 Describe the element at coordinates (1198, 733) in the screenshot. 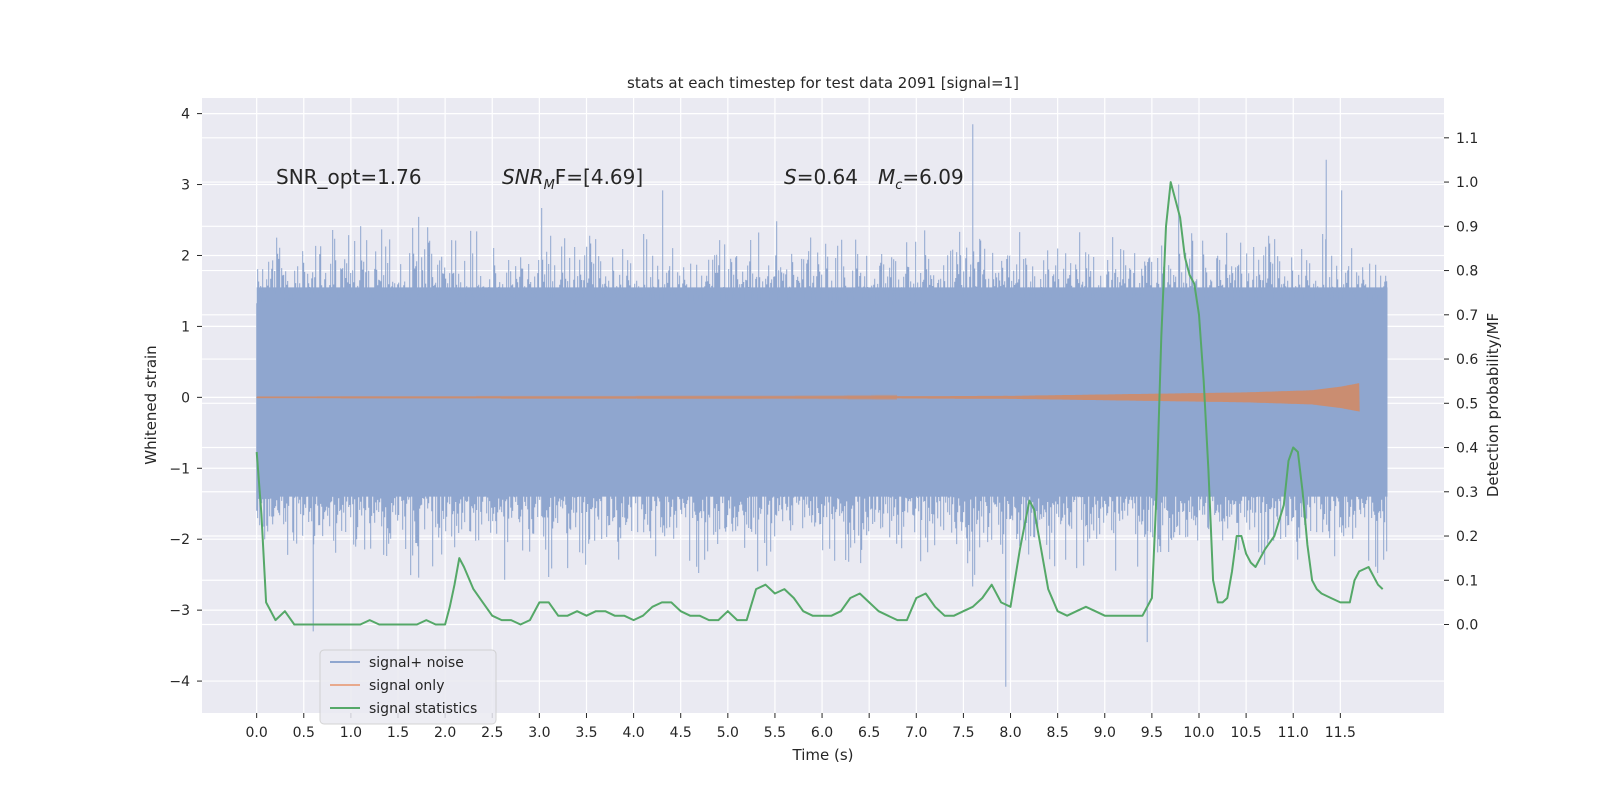

I see `x-tick-label: 10.0` at that location.